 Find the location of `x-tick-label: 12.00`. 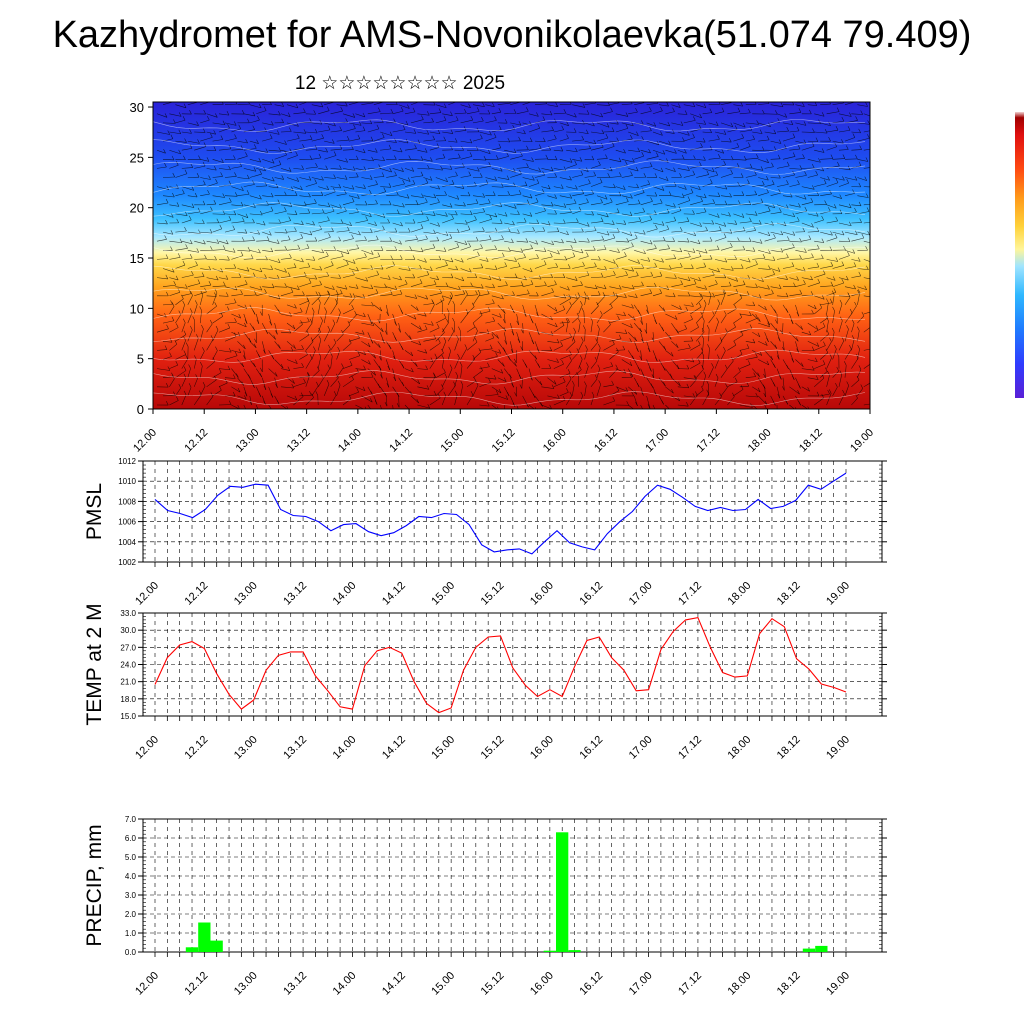

x-tick-label: 12.00 is located at coordinates (145, 441).